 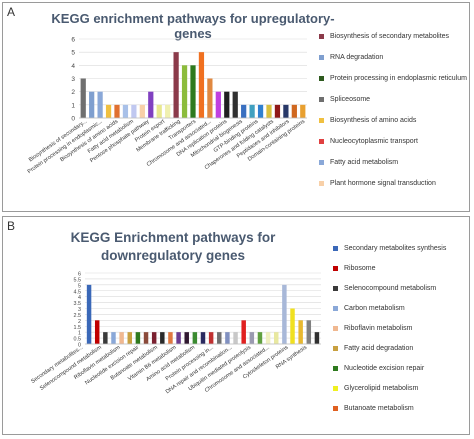 What do you see at coordinates (78, 304) in the screenshot?
I see `chart-b-y-tick-label: 3.5` at bounding box center [78, 304].